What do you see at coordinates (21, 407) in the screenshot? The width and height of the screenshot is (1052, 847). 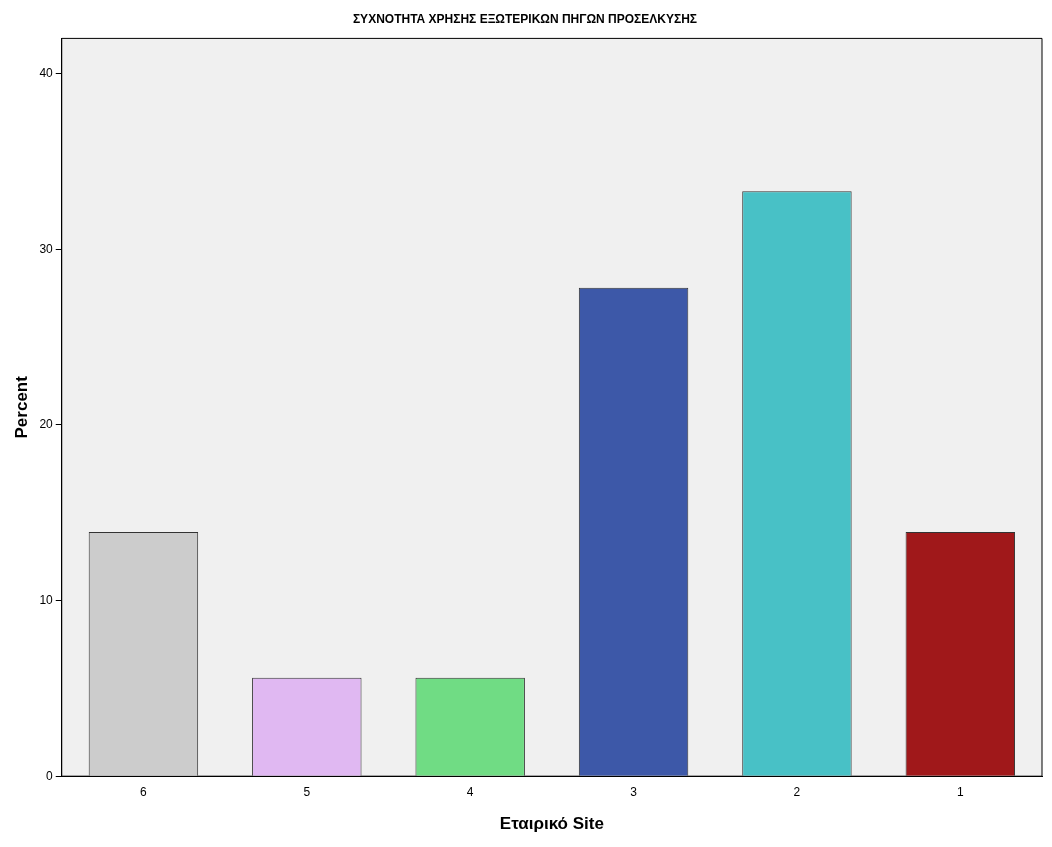 I see `y-axis-title: Percent` at bounding box center [21, 407].